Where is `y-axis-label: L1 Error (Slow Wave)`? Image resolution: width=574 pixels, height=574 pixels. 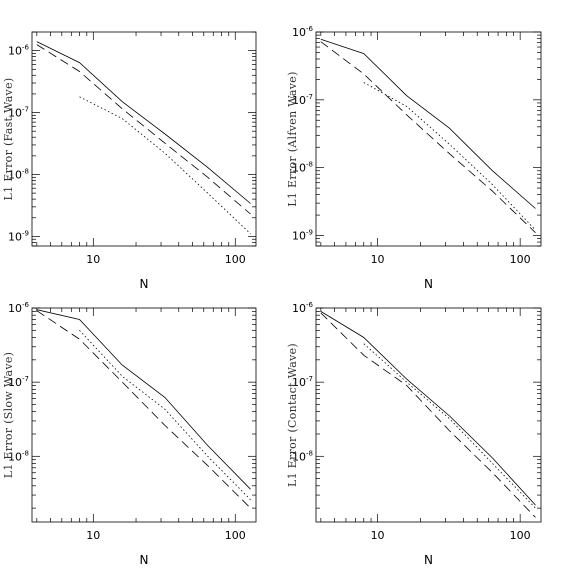
y-axis-label: L1 Error (Slow Wave) is located at coordinates (8, 415).